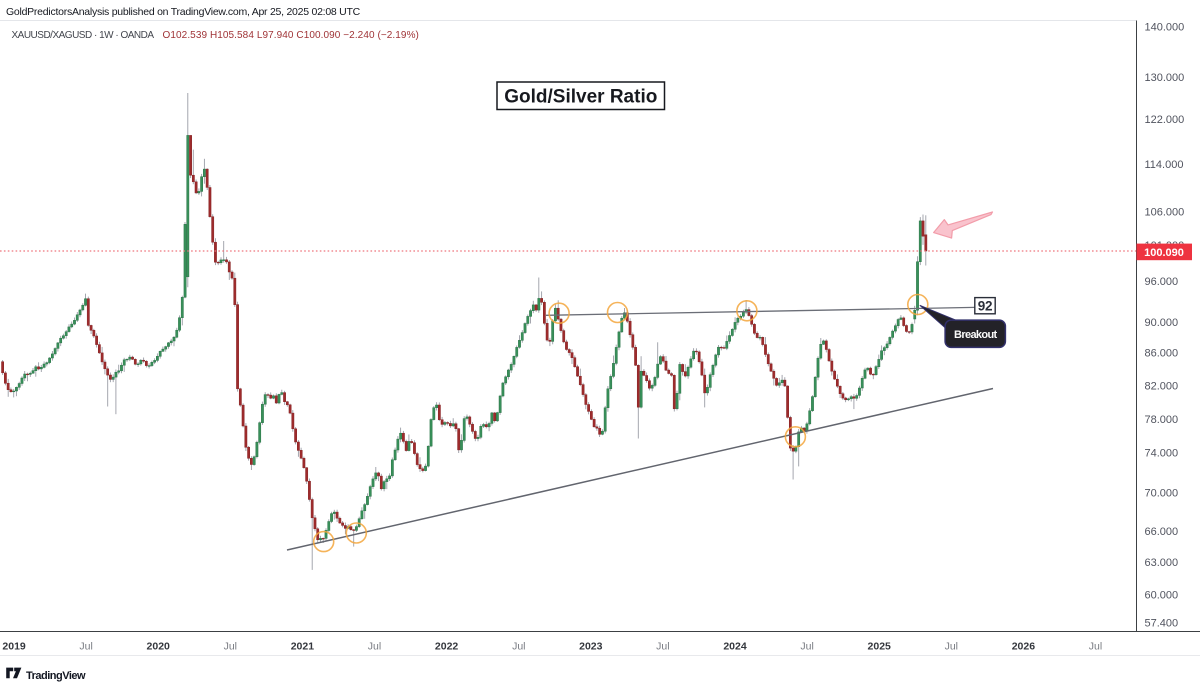  I want to click on svg-text: 90.000, so click(1162, 323).